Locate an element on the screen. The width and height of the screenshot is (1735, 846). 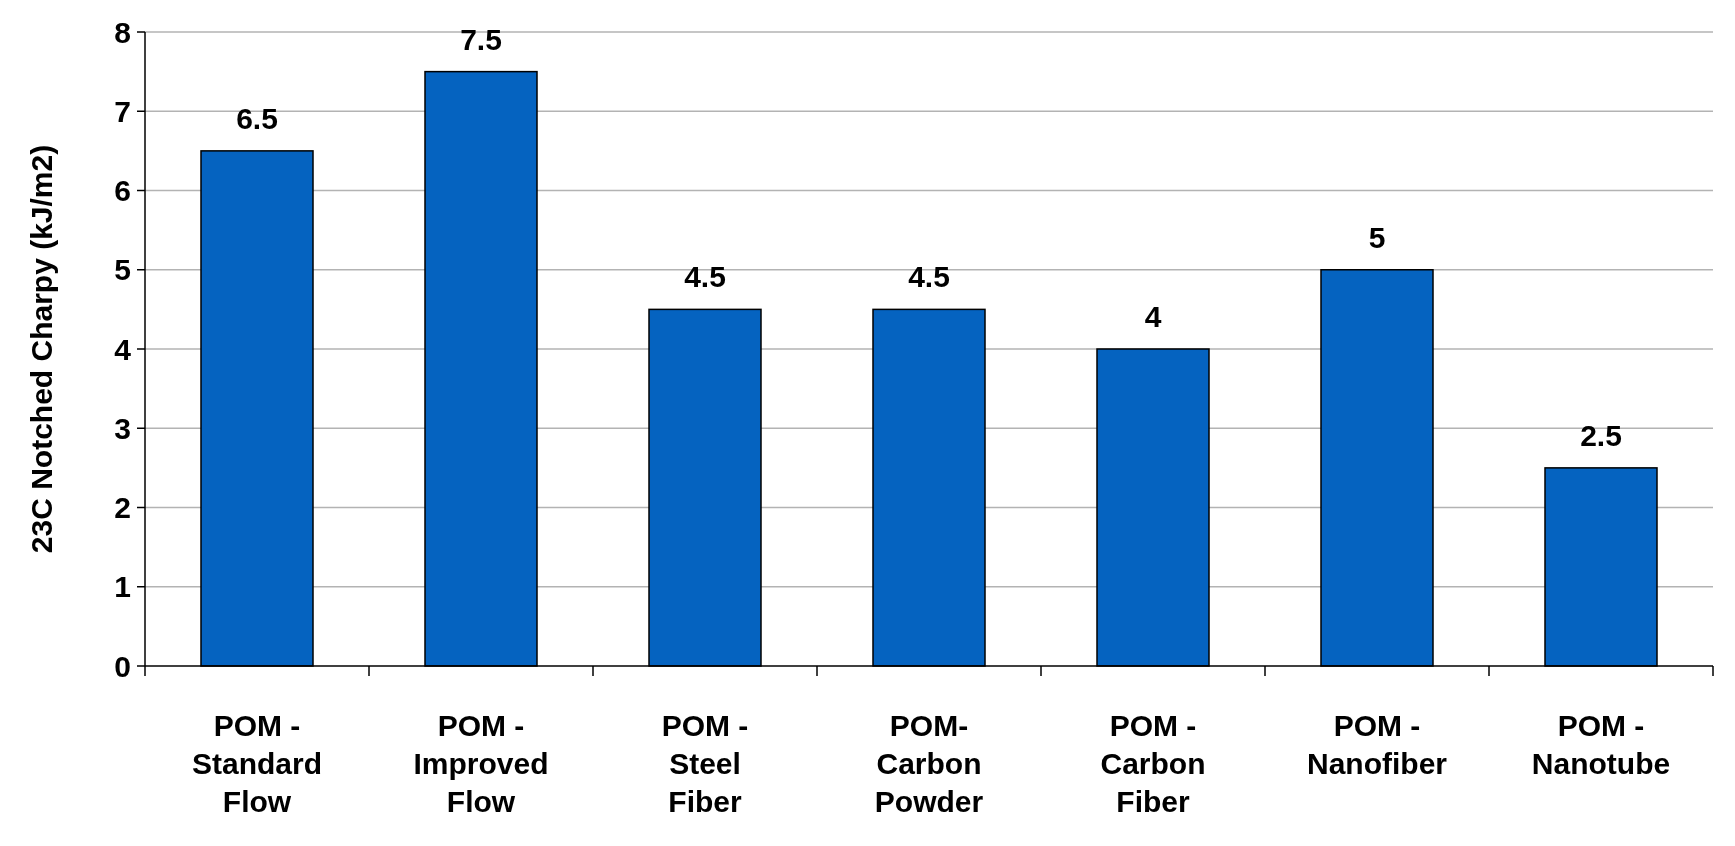
x-tick-label: POM - Nanotube is located at coordinates (1601, 744).